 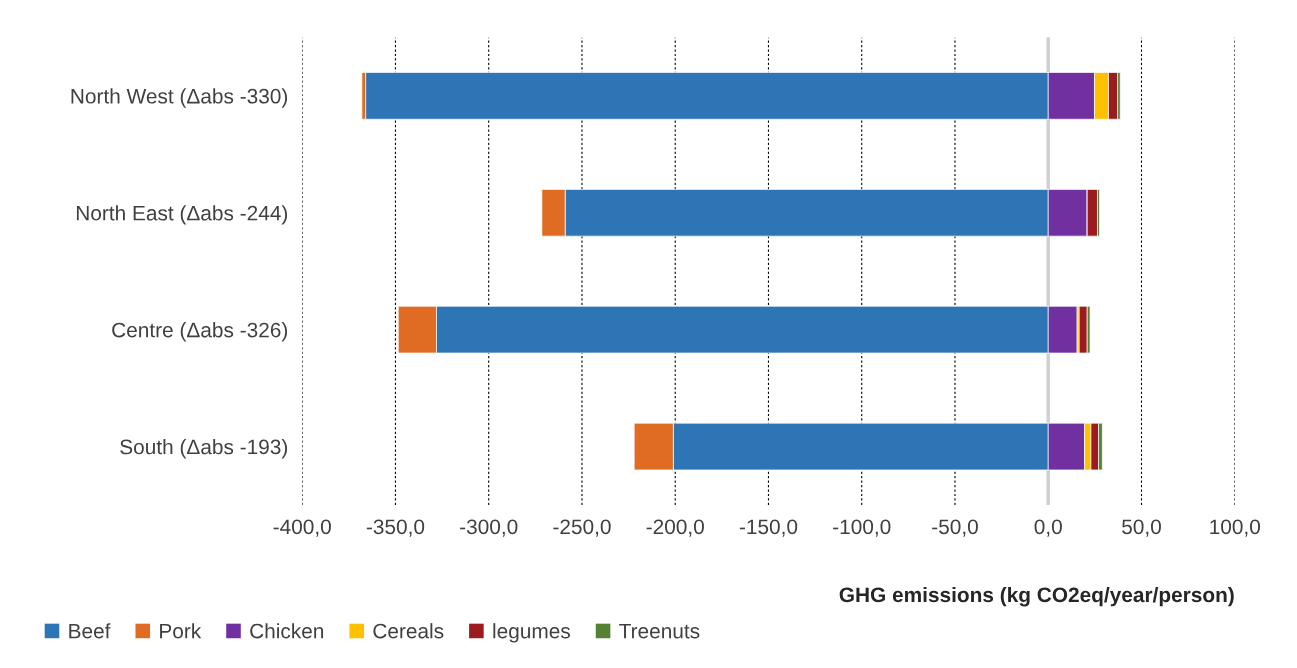 What do you see at coordinates (768, 528) in the screenshot?
I see `x-tick-label: -150,0` at bounding box center [768, 528].